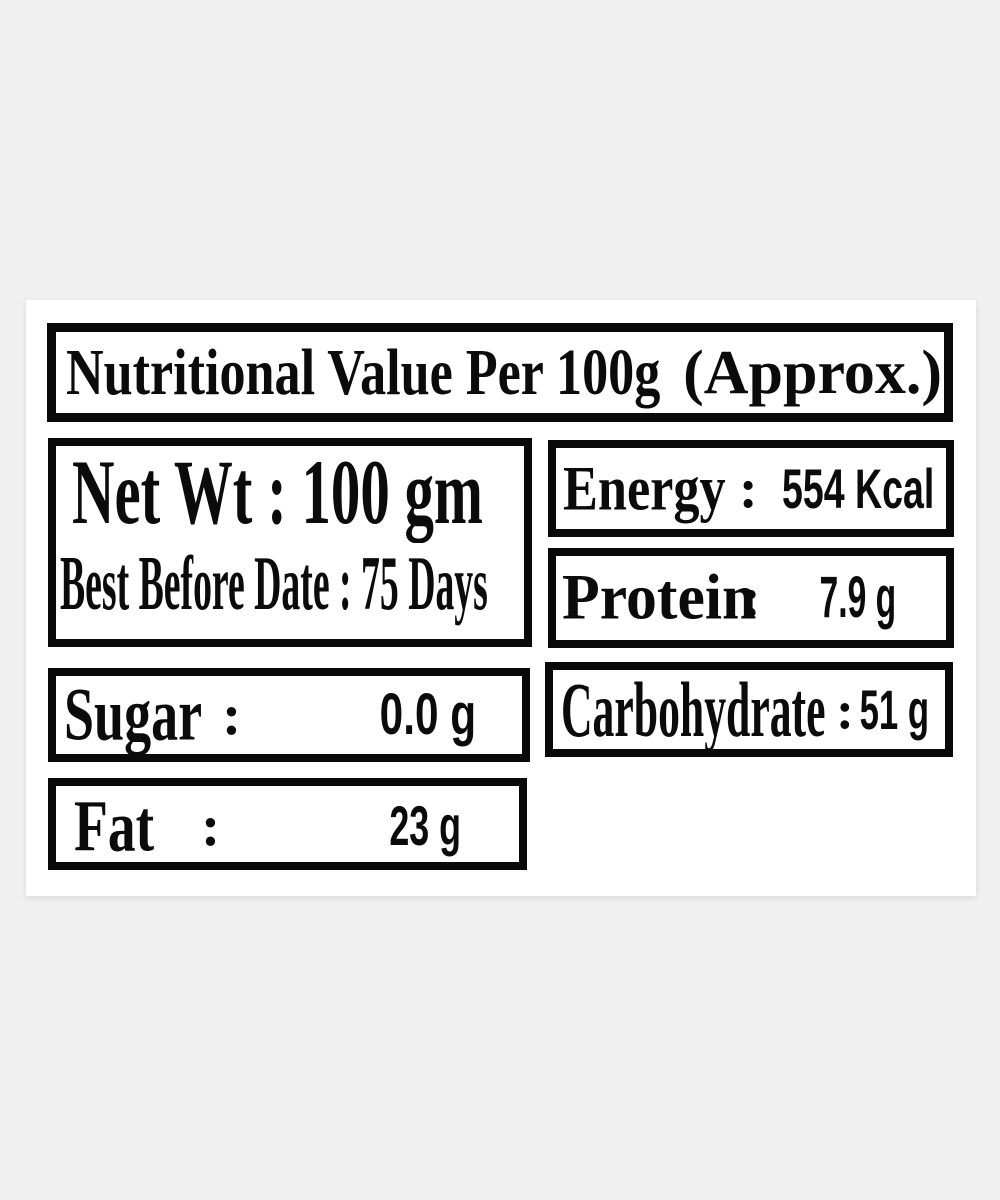  I want to click on sugar-row: Sugar : 0.0 g, so click(289, 715).